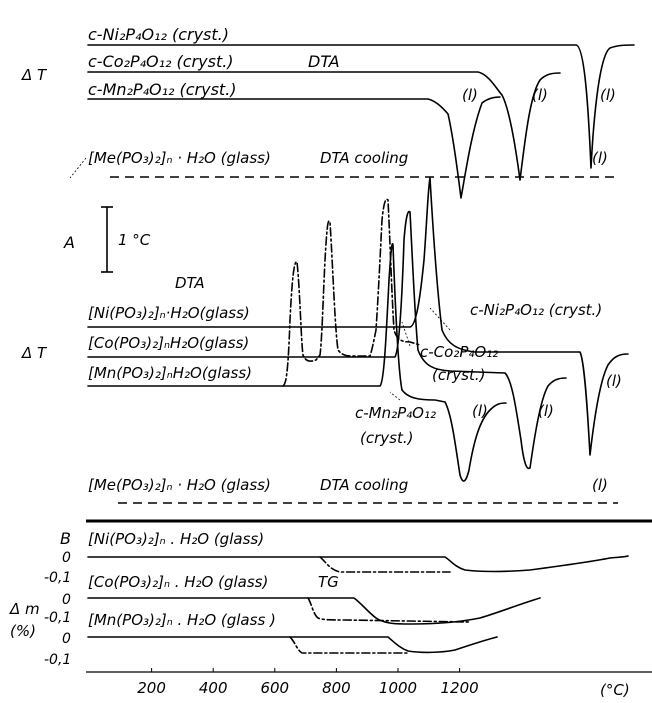  Describe the element at coordinates (460, 688) in the screenshot. I see `x-tick-label-1200: 1200` at that location.